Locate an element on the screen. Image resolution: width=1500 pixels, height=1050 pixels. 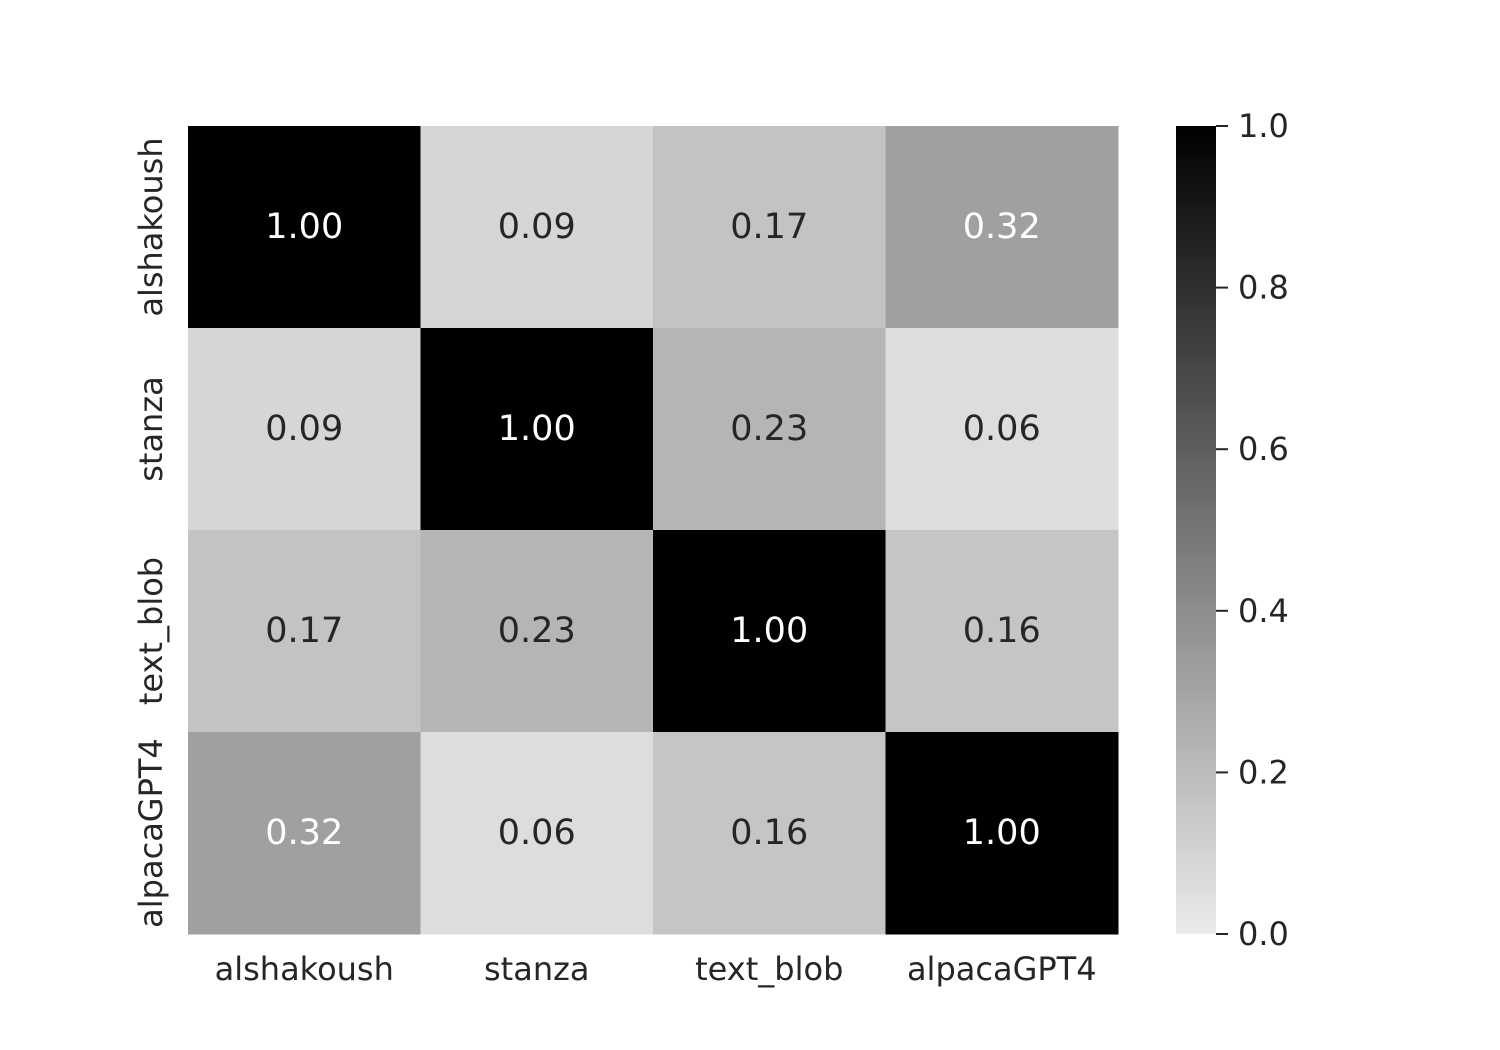
heatmap-cell-text_blob-text_blob is located at coordinates (769, 631).